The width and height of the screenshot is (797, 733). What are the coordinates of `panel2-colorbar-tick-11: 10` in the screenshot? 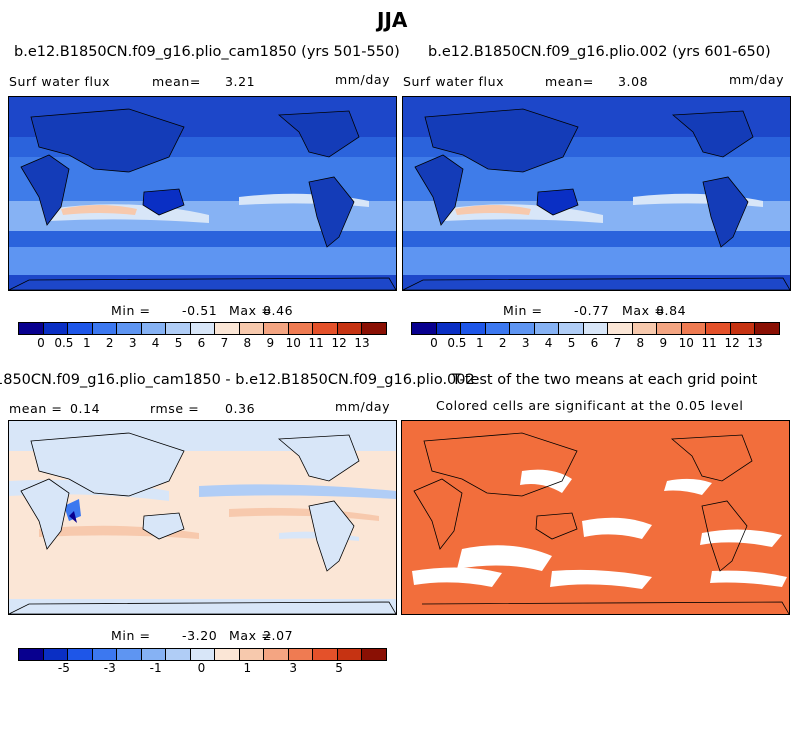 It's located at (686, 343).